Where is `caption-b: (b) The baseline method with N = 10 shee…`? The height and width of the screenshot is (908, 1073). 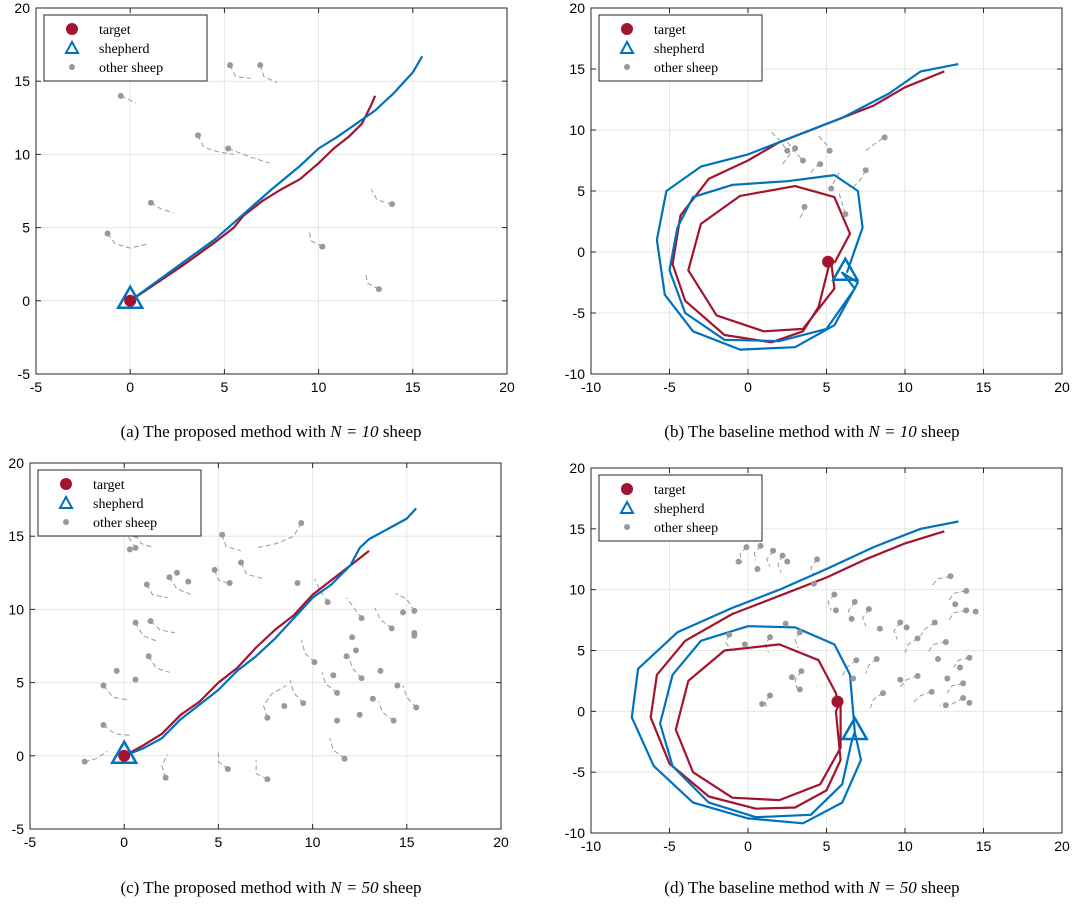 caption-b: (b) The baseline method with N = 10 shee… is located at coordinates (811, 431).